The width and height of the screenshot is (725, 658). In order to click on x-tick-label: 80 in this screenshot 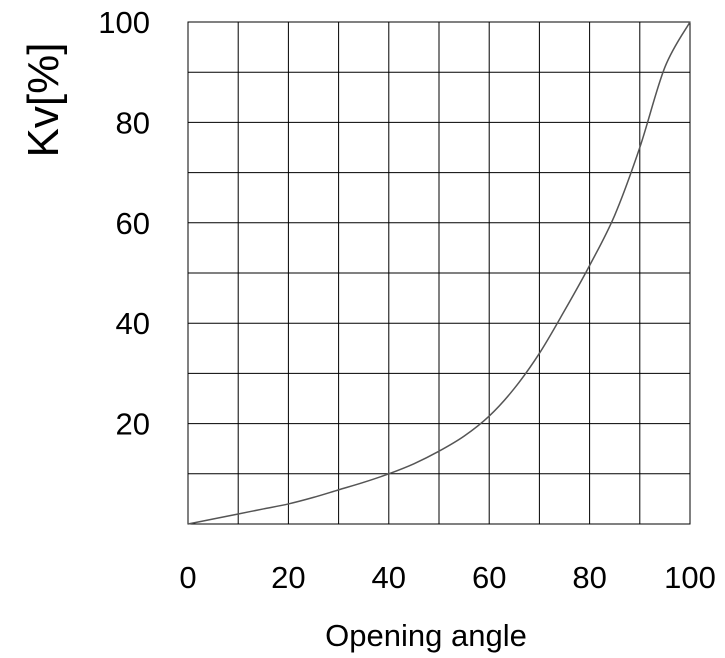, I will do `click(589, 577)`.